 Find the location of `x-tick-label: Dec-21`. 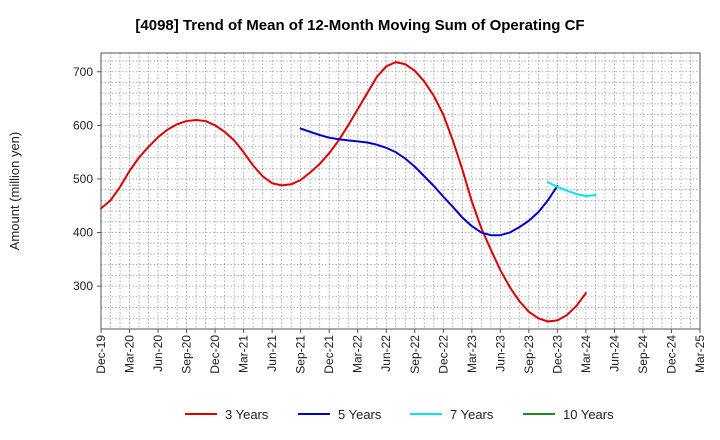

x-tick-label: Dec-21 is located at coordinates (329, 354).